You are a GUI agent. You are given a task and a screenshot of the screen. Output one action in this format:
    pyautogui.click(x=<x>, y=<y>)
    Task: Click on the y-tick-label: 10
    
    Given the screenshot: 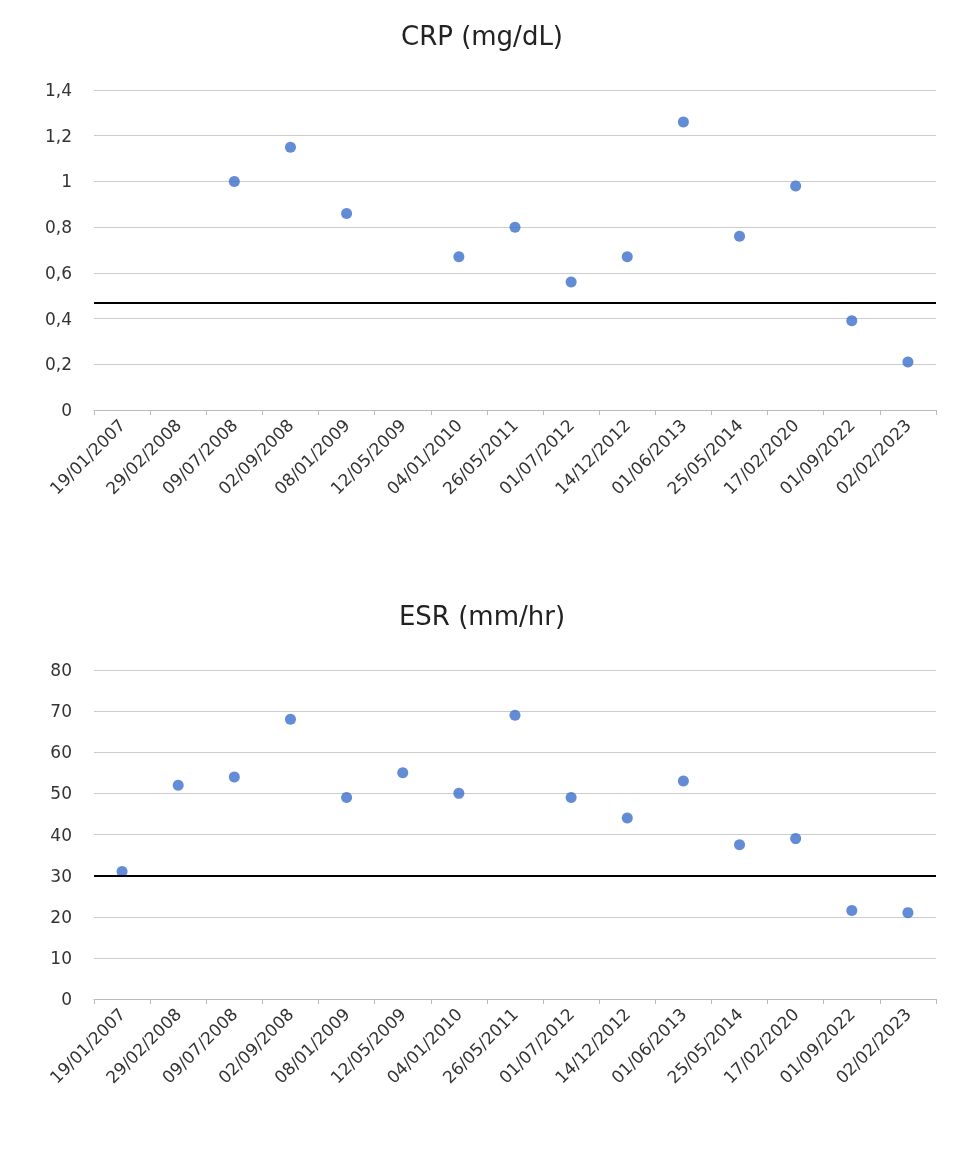 What is the action you would take?
    pyautogui.click(x=61, y=957)
    